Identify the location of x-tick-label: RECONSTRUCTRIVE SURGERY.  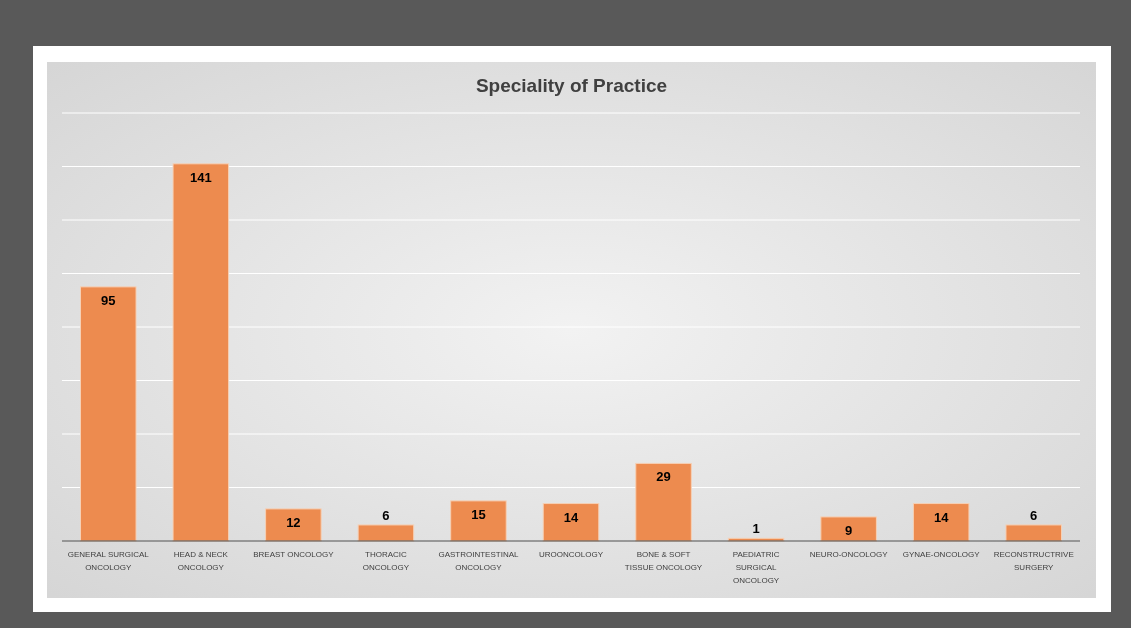
(1033, 561).